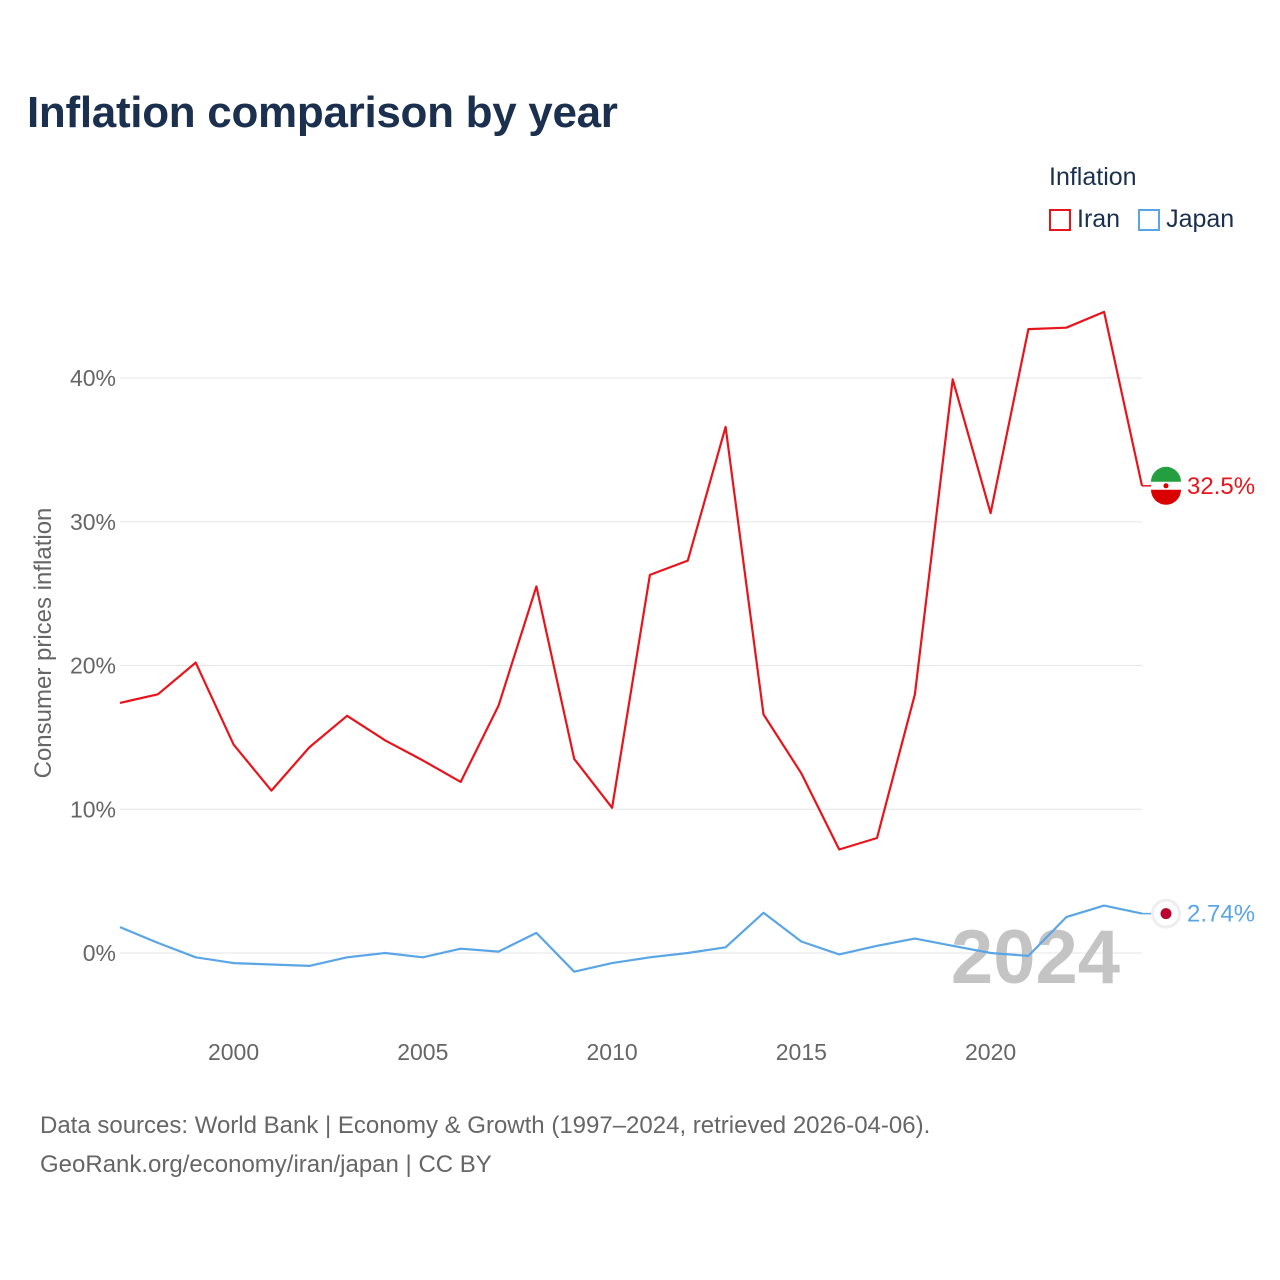 The height and width of the screenshot is (1280, 1280). Describe the element at coordinates (1060, 219) in the screenshot. I see `legend-swatch-iran` at that location.